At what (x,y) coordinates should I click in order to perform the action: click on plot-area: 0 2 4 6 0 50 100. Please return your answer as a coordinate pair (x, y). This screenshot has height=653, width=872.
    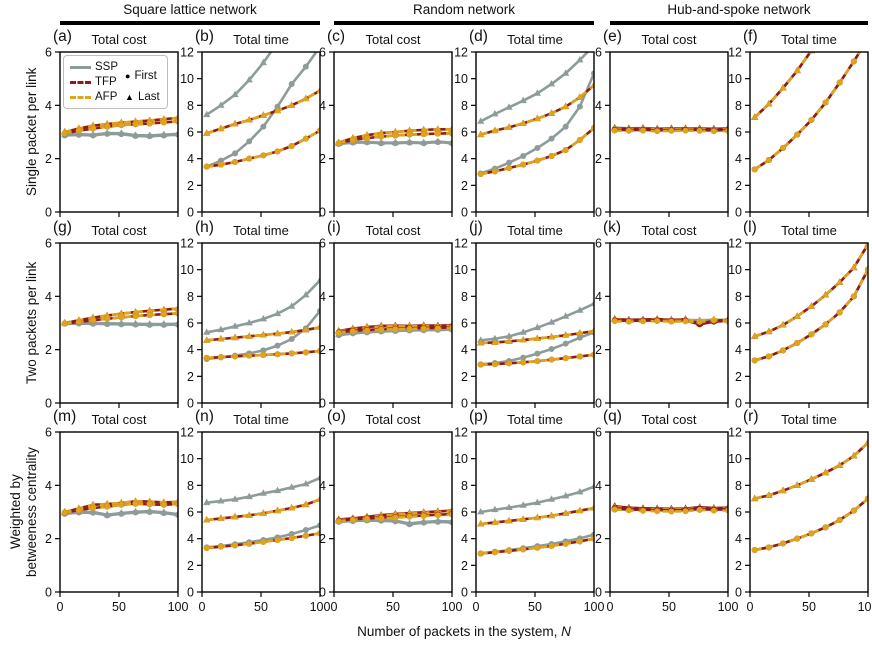
    Looking at the image, I should click on (117, 520).